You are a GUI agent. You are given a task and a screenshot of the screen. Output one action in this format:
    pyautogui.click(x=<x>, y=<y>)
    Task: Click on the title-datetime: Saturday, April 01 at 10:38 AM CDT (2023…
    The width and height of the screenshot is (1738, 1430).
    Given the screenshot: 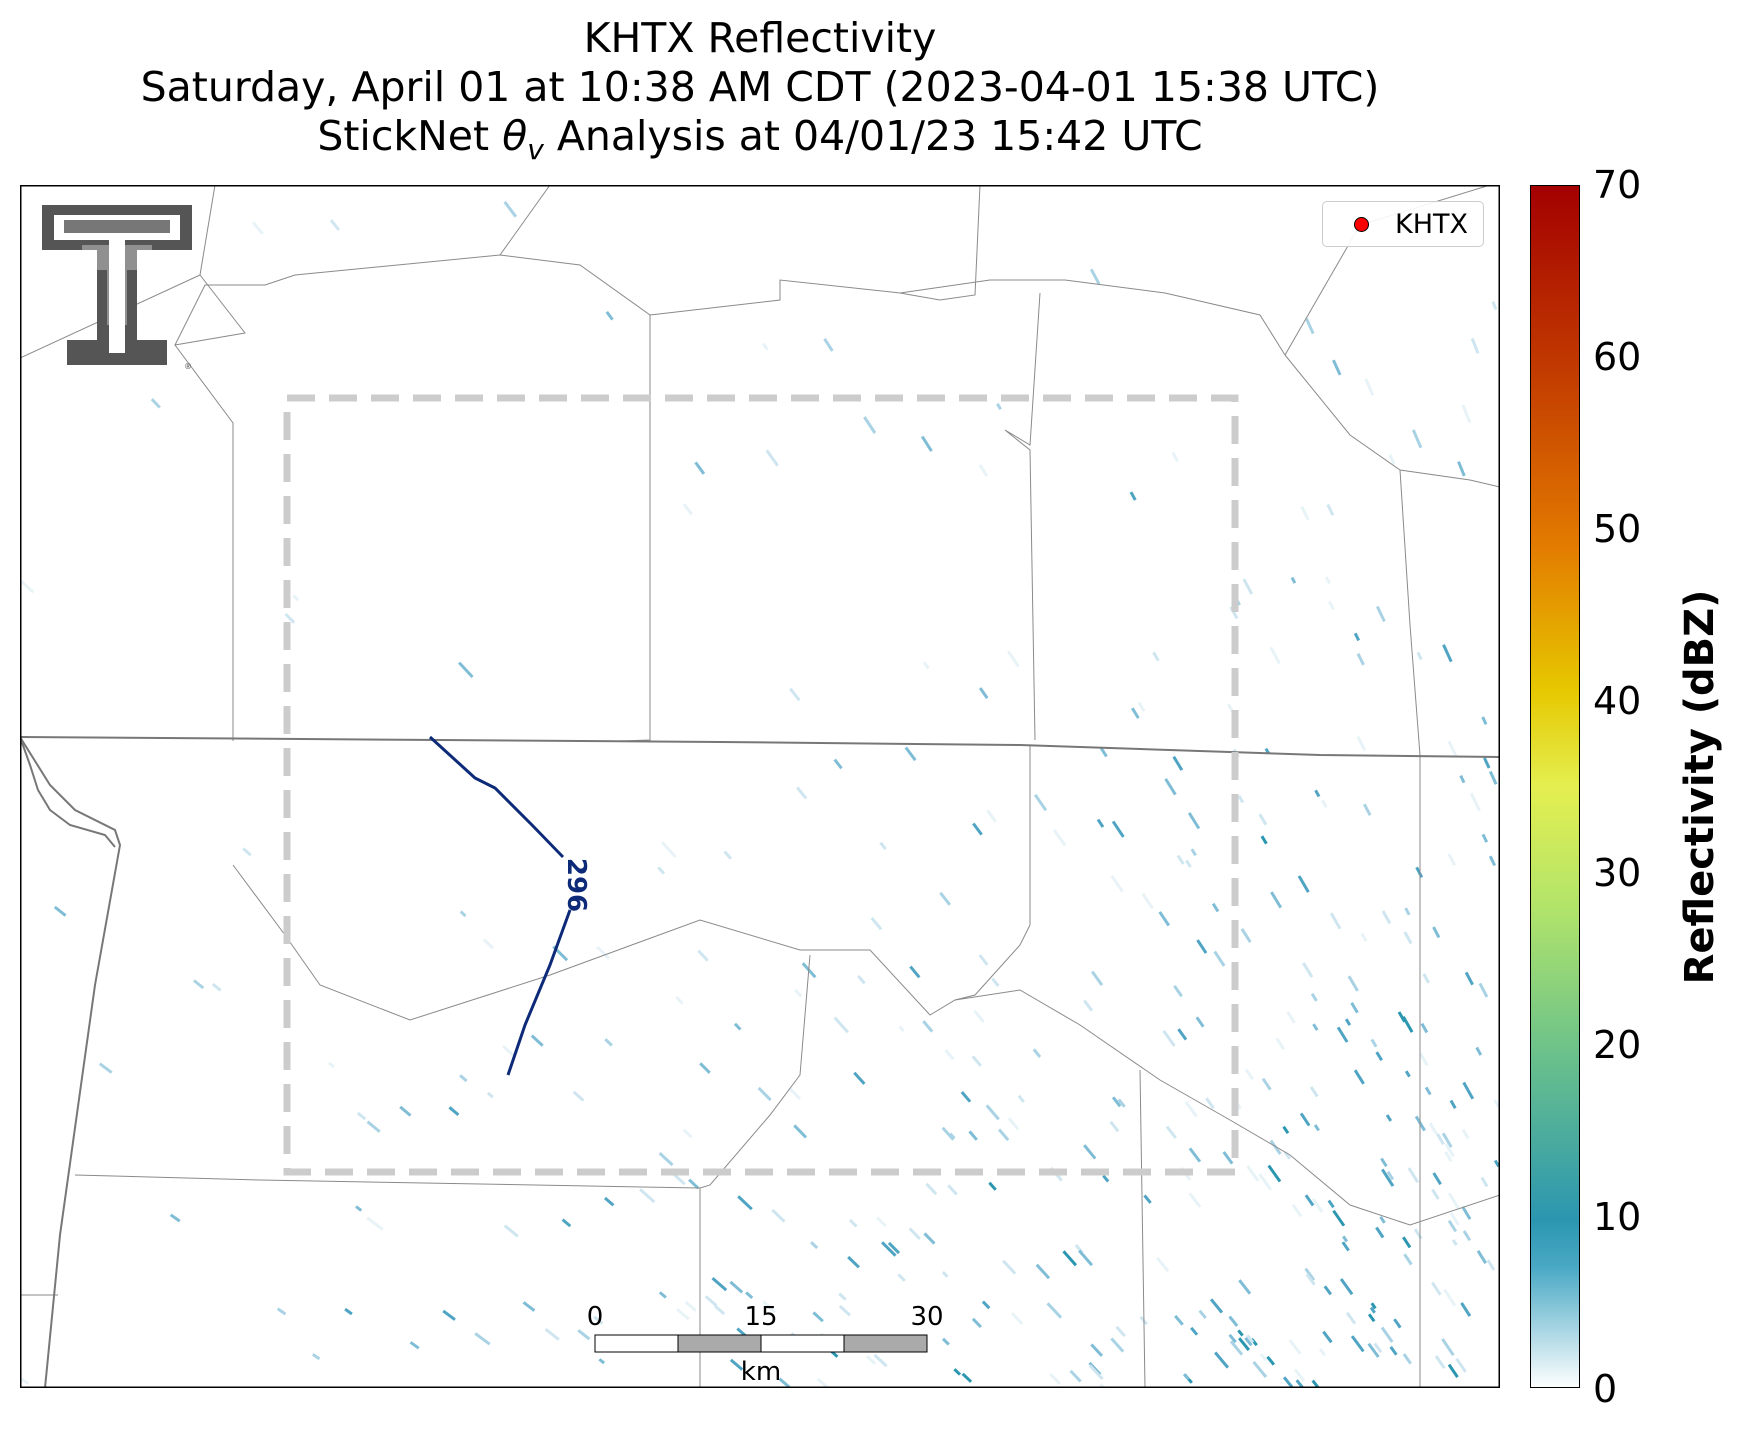 What is the action you would take?
    pyautogui.click(x=760, y=87)
    